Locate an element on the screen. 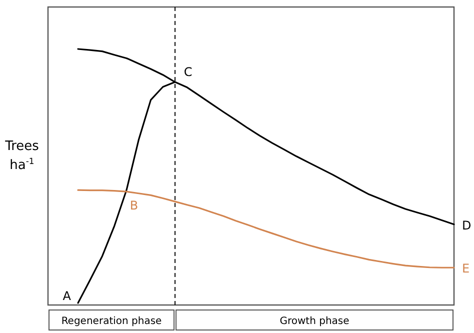 This screenshot has width=474, height=333. series-label: D is located at coordinates (467, 225).